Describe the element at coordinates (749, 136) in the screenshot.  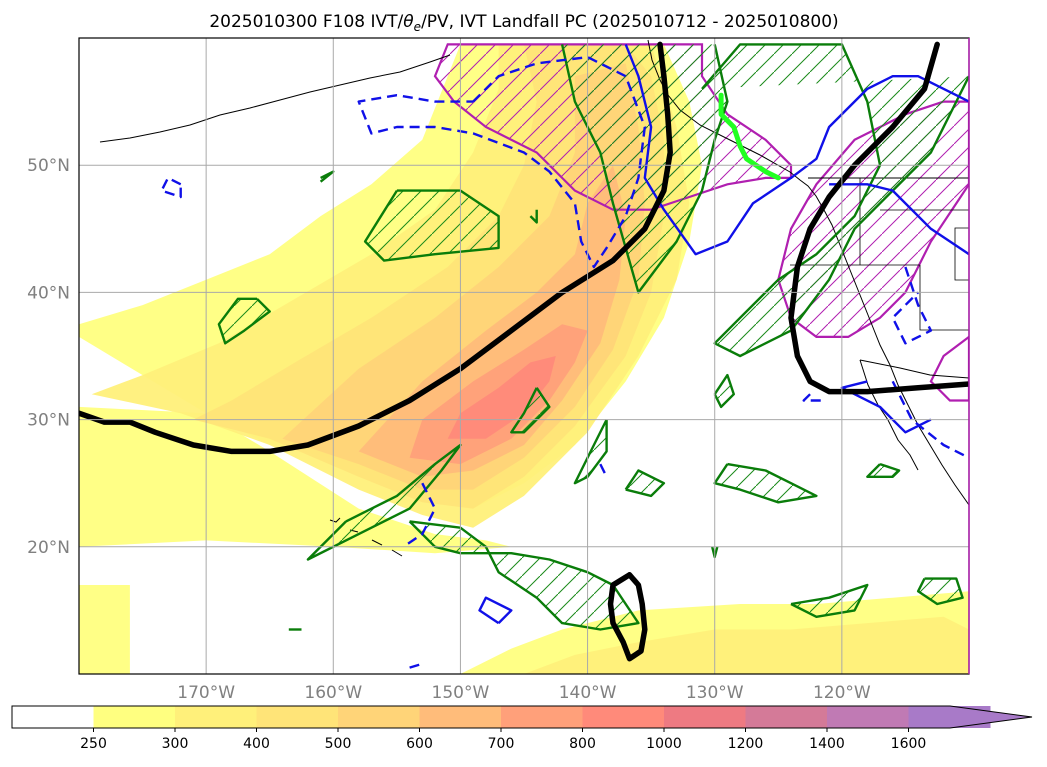
I see `landfall-segment` at that location.